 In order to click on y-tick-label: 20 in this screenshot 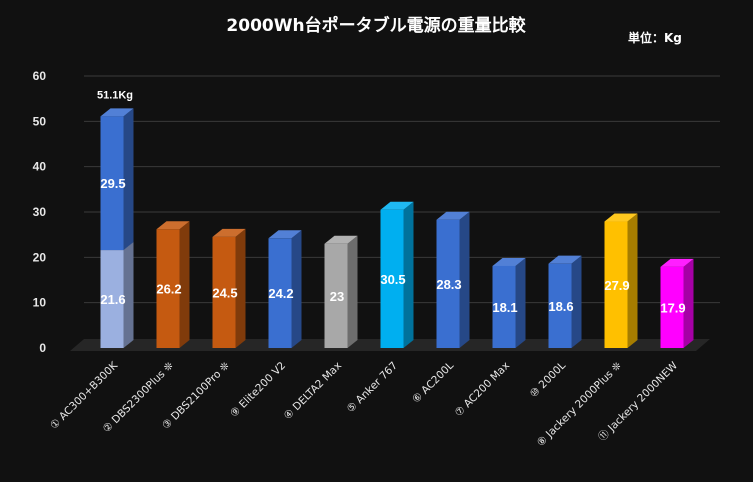, I will do `click(40, 257)`.